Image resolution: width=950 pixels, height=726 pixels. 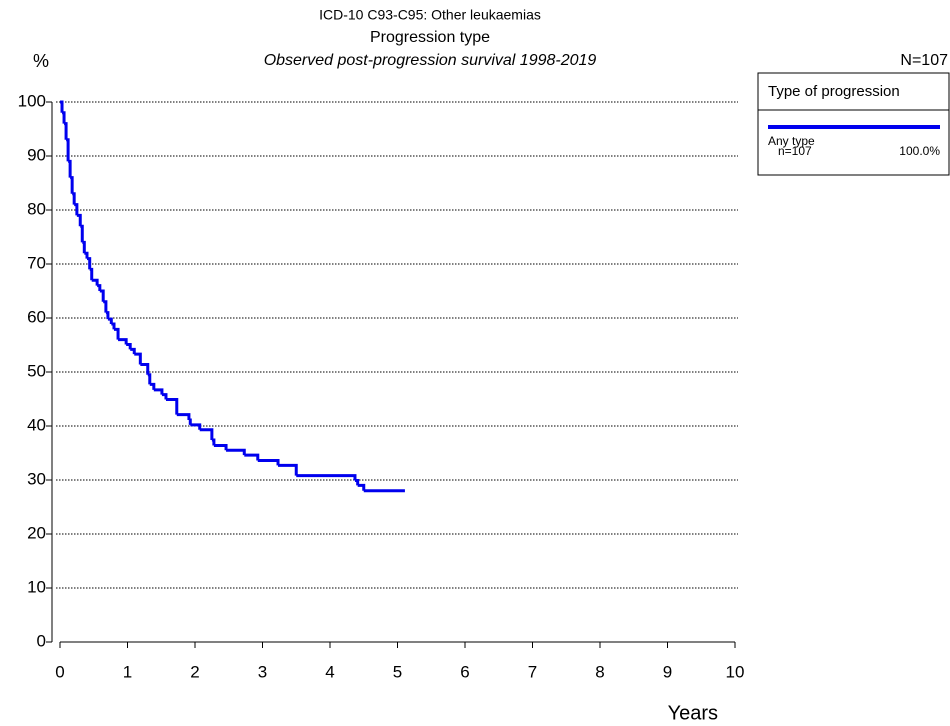 What do you see at coordinates (834, 91) in the screenshot?
I see `legend-title: Type of progression` at bounding box center [834, 91].